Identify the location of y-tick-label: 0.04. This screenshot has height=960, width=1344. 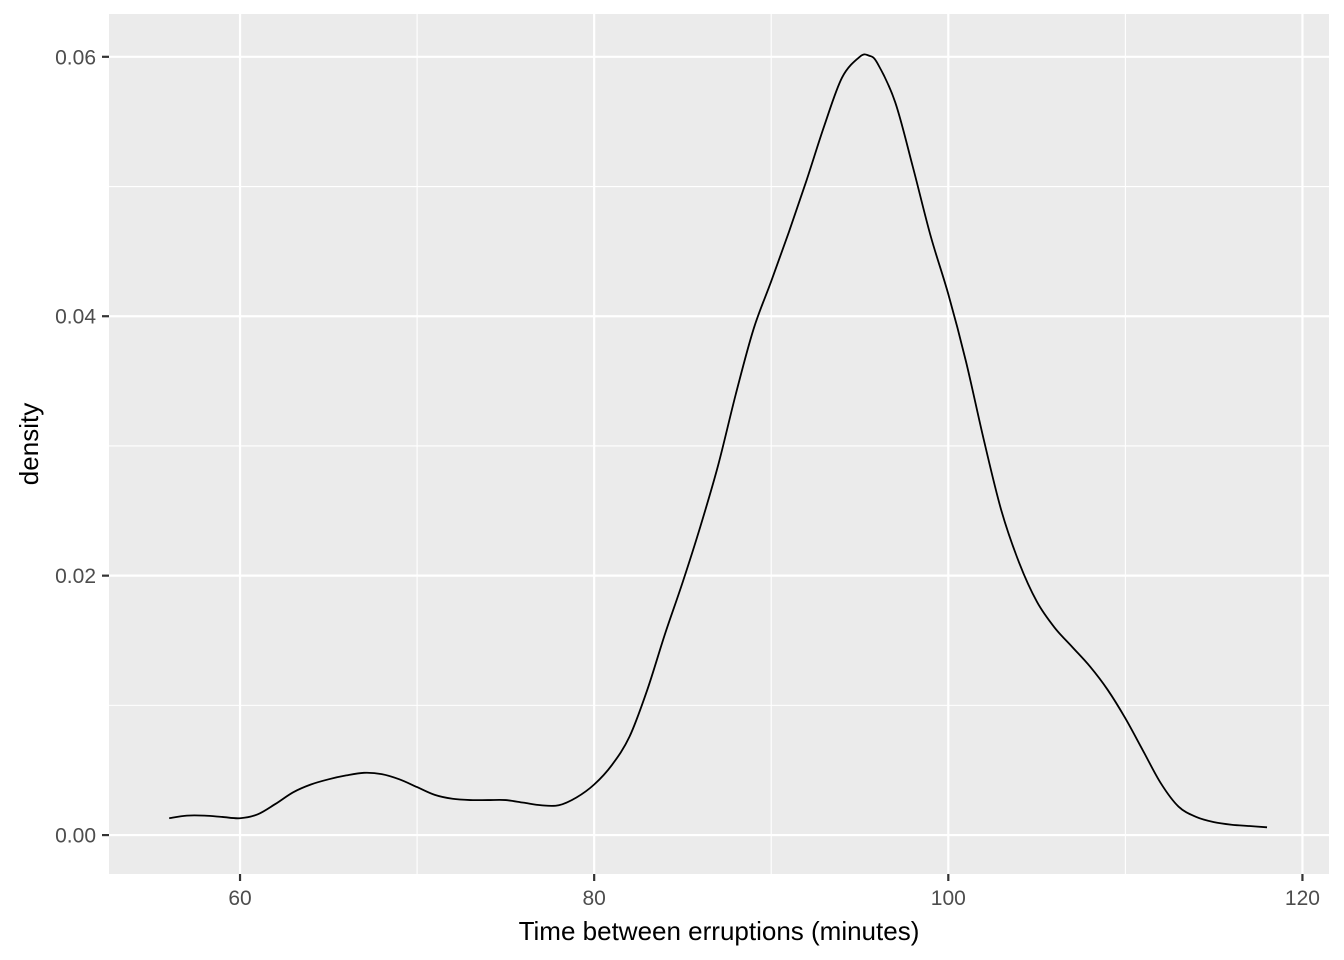
(75, 317).